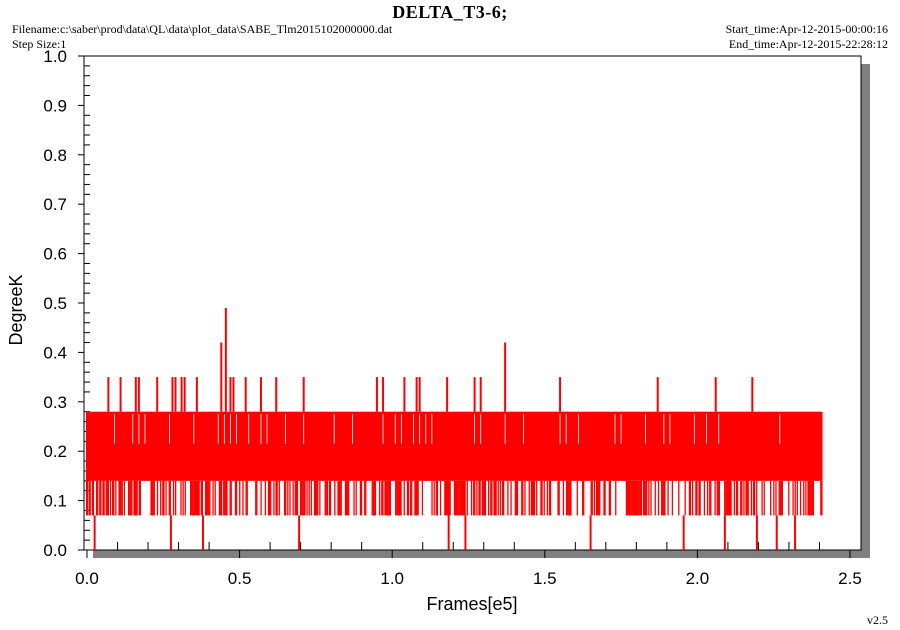 The image size is (900, 630). Describe the element at coordinates (16, 309) in the screenshot. I see `y-axis-label: DegreeK` at that location.